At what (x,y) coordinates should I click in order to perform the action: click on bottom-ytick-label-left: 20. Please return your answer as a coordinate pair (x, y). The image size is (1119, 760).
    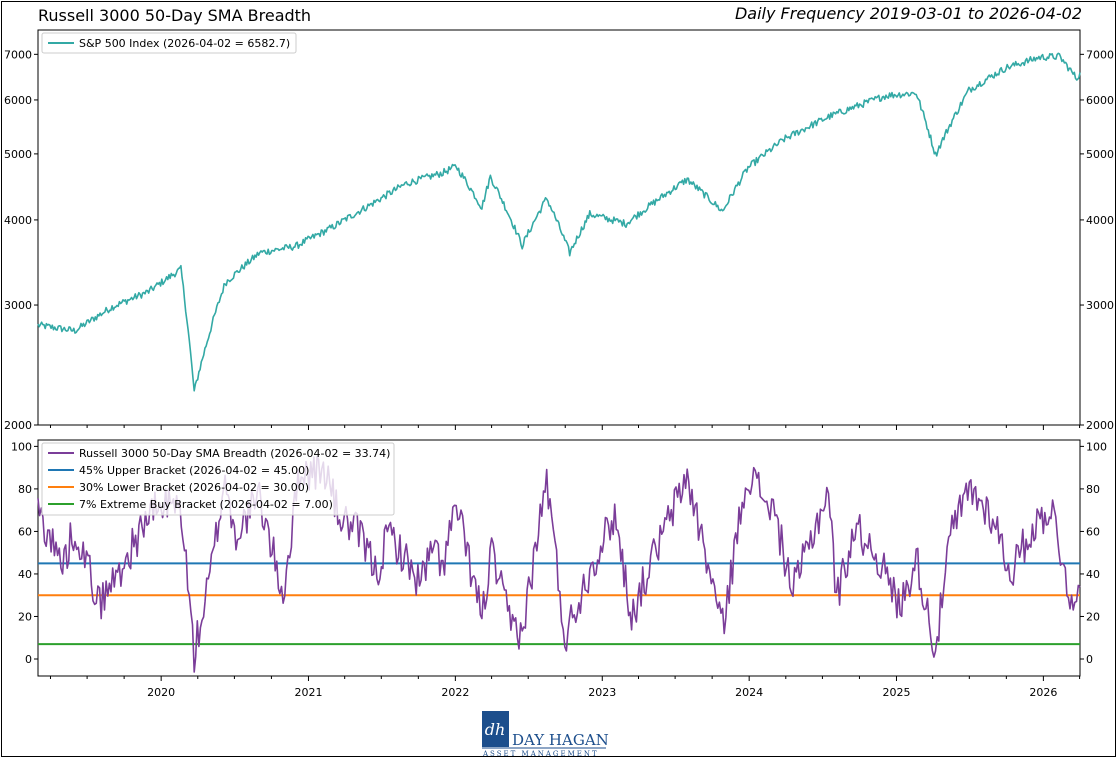
    Looking at the image, I should click on (25, 616).